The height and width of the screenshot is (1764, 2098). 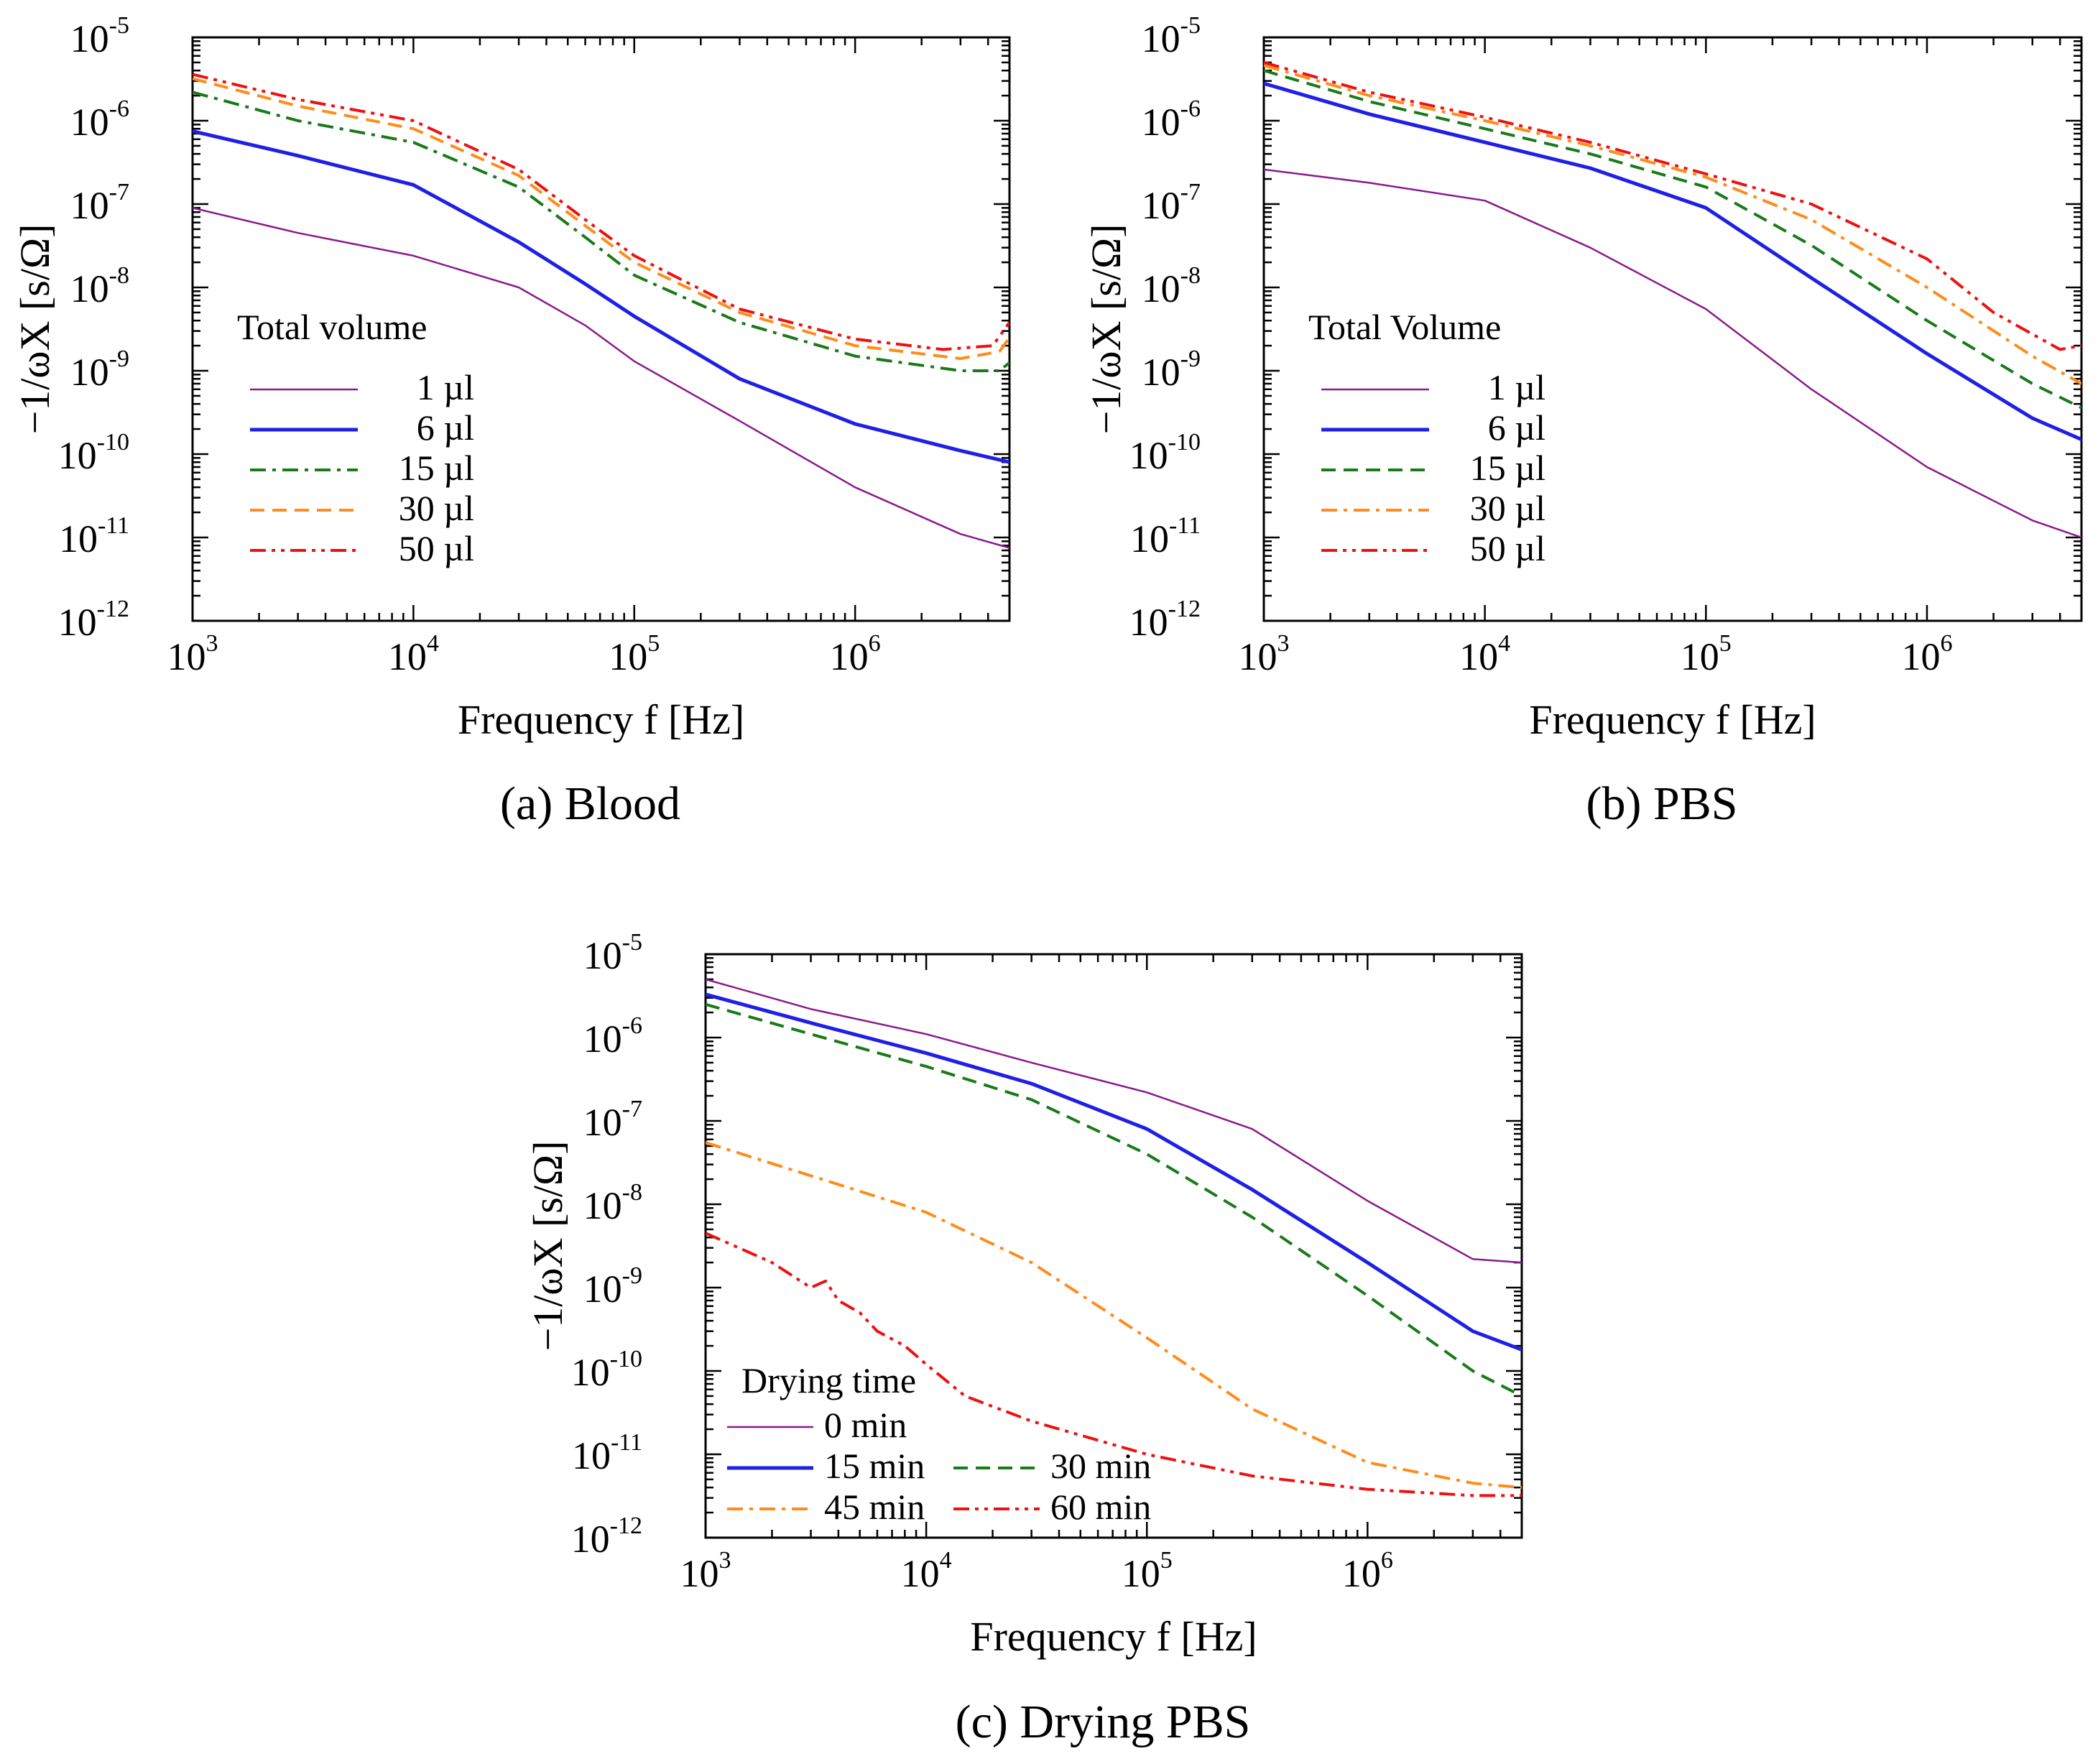 I want to click on y-tick-label-exponent: -7, so click(x=119, y=192).